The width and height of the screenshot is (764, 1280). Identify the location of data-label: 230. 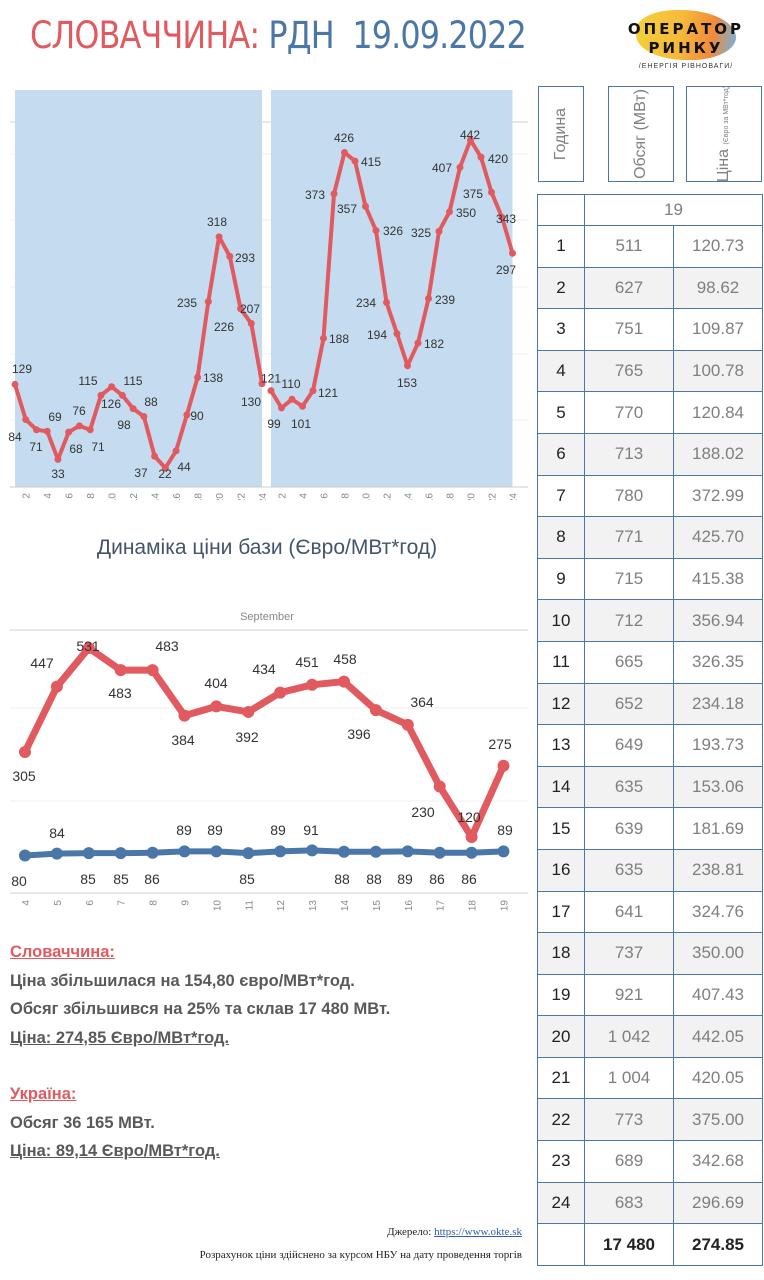
(423, 812).